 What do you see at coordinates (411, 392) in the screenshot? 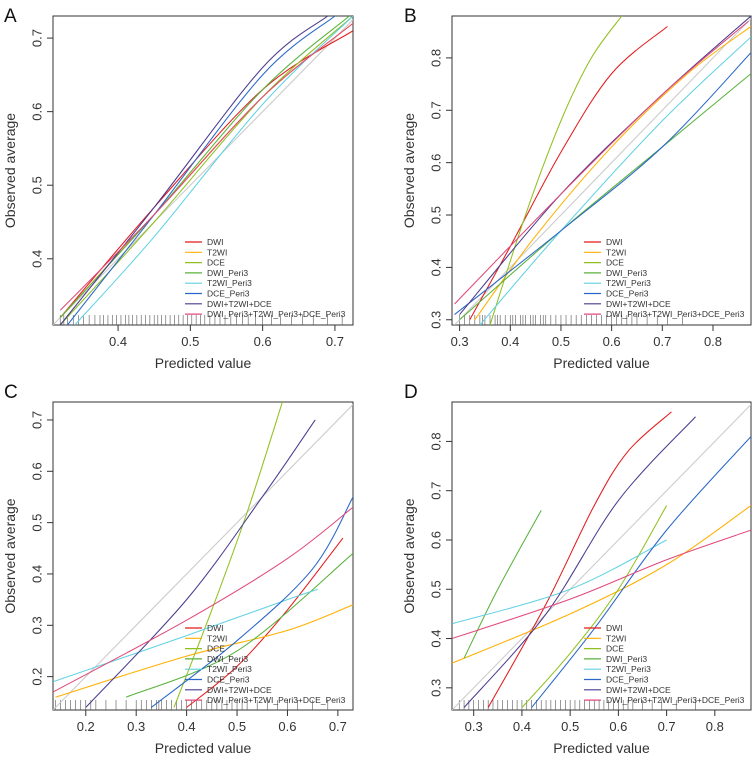
I see `panel-letter: D` at bounding box center [411, 392].